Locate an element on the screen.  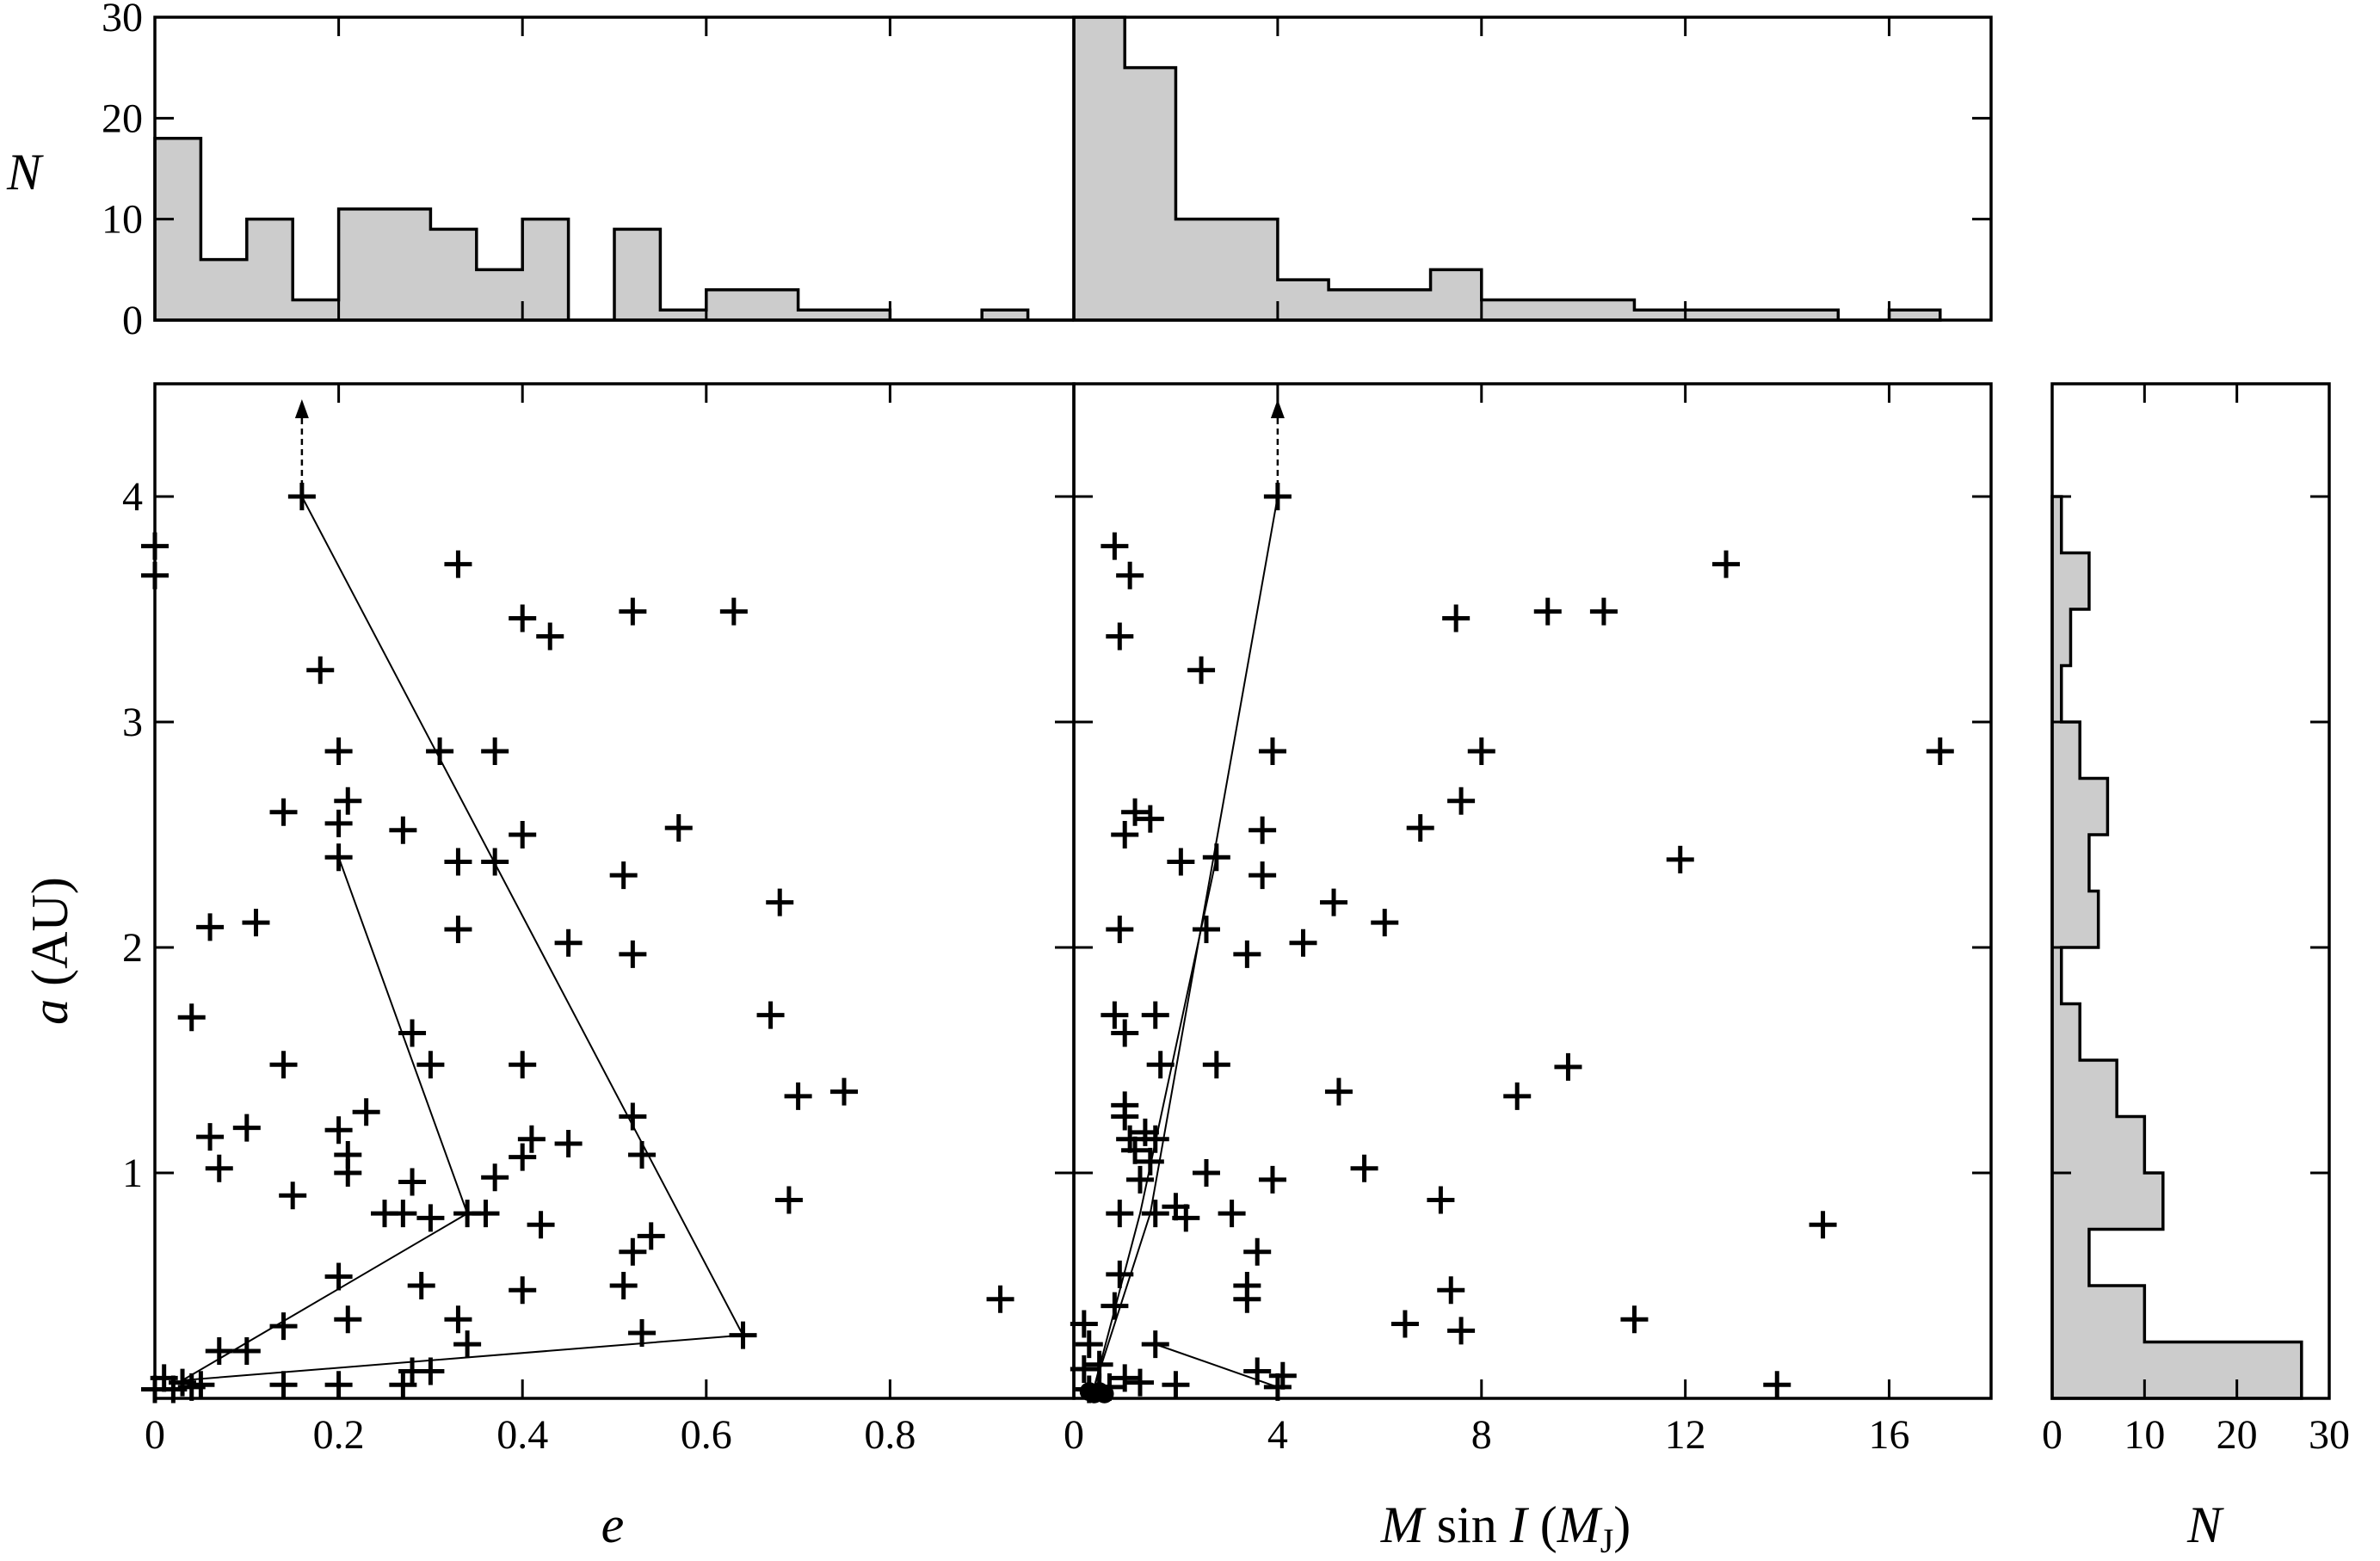
scatter-ytick-label: 2 is located at coordinates (133, 948).